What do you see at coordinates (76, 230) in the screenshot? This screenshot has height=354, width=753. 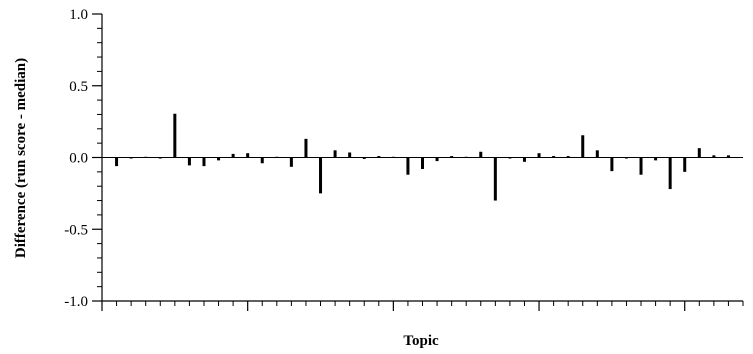 I see `y-tick-label: -0.5` at bounding box center [76, 230].